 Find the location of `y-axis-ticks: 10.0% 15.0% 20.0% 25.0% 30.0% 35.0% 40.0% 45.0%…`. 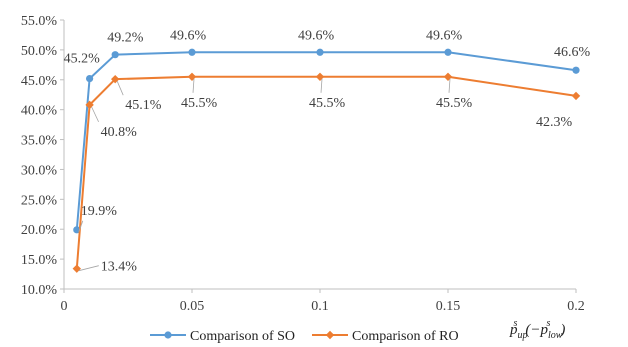

y-axis-ticks: 10.0% 15.0% 20.0% 25.0% 30.0% 35.0% 40.0% 45.0%… is located at coordinates (42, 156).